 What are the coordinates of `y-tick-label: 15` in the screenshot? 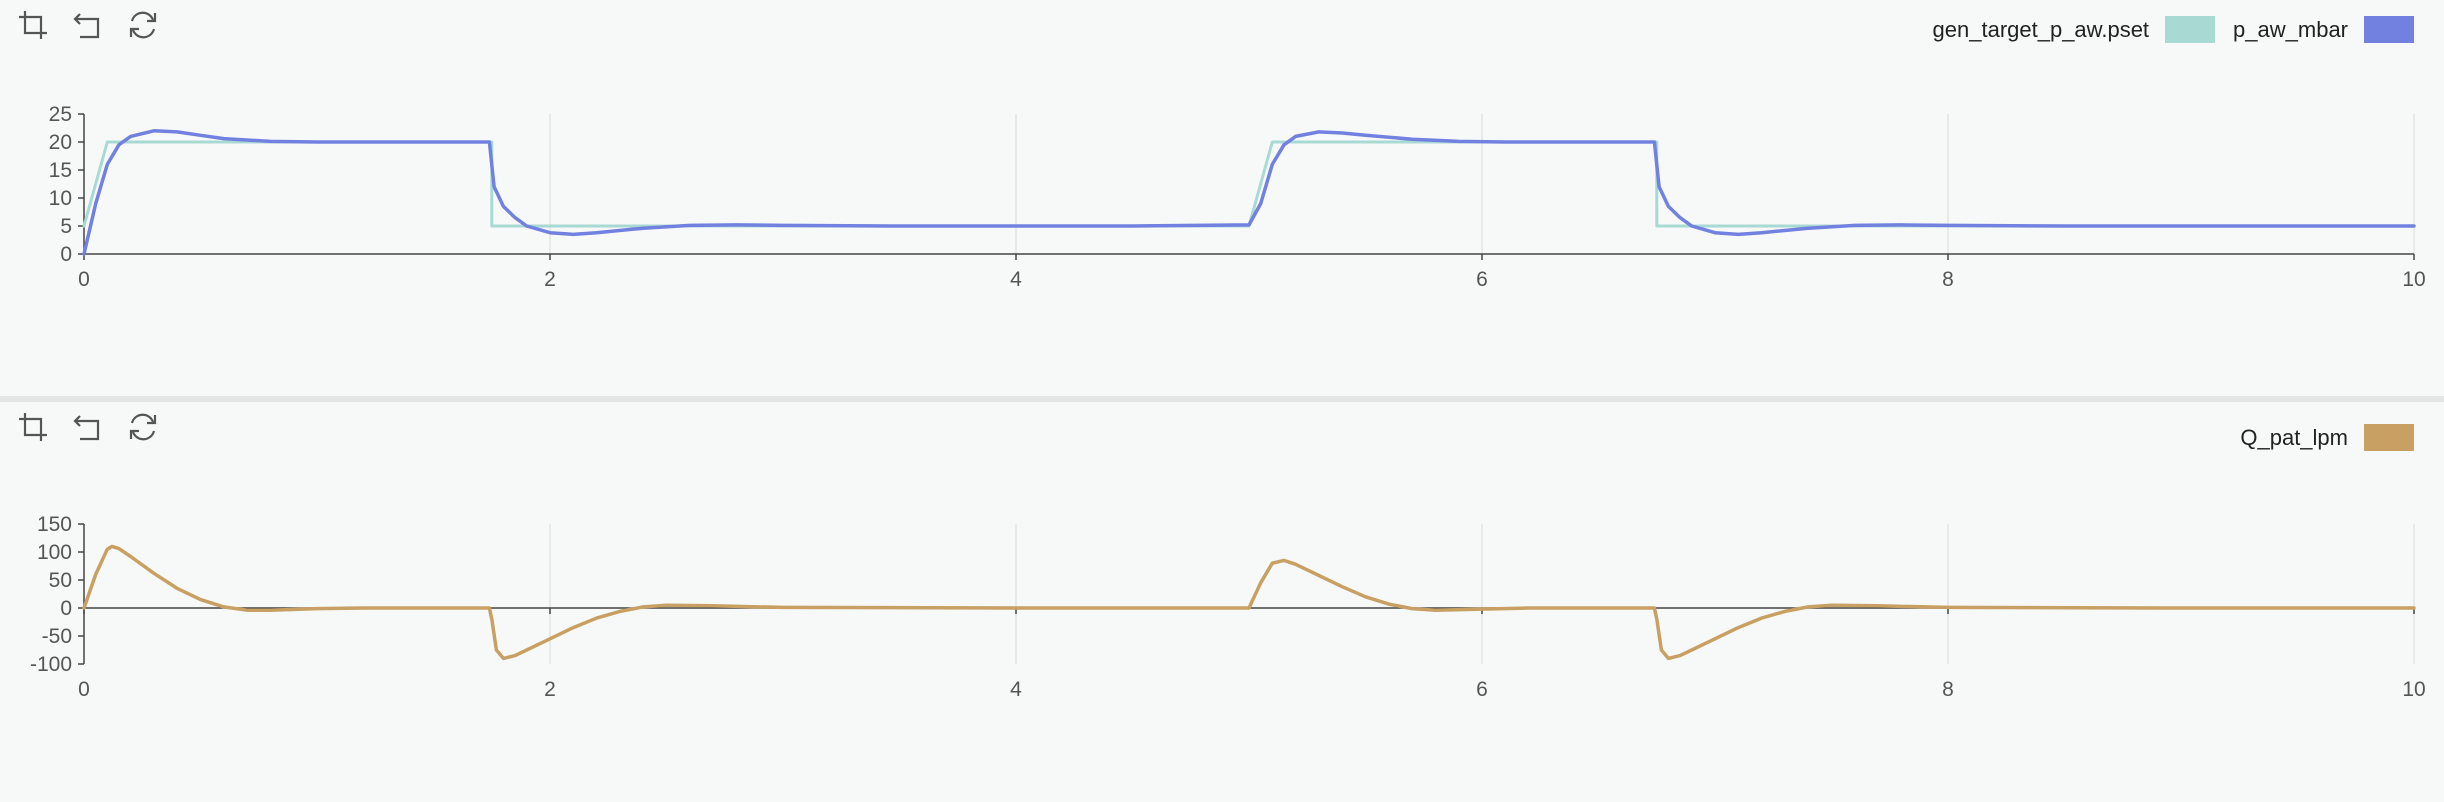 It's located at (60, 170).